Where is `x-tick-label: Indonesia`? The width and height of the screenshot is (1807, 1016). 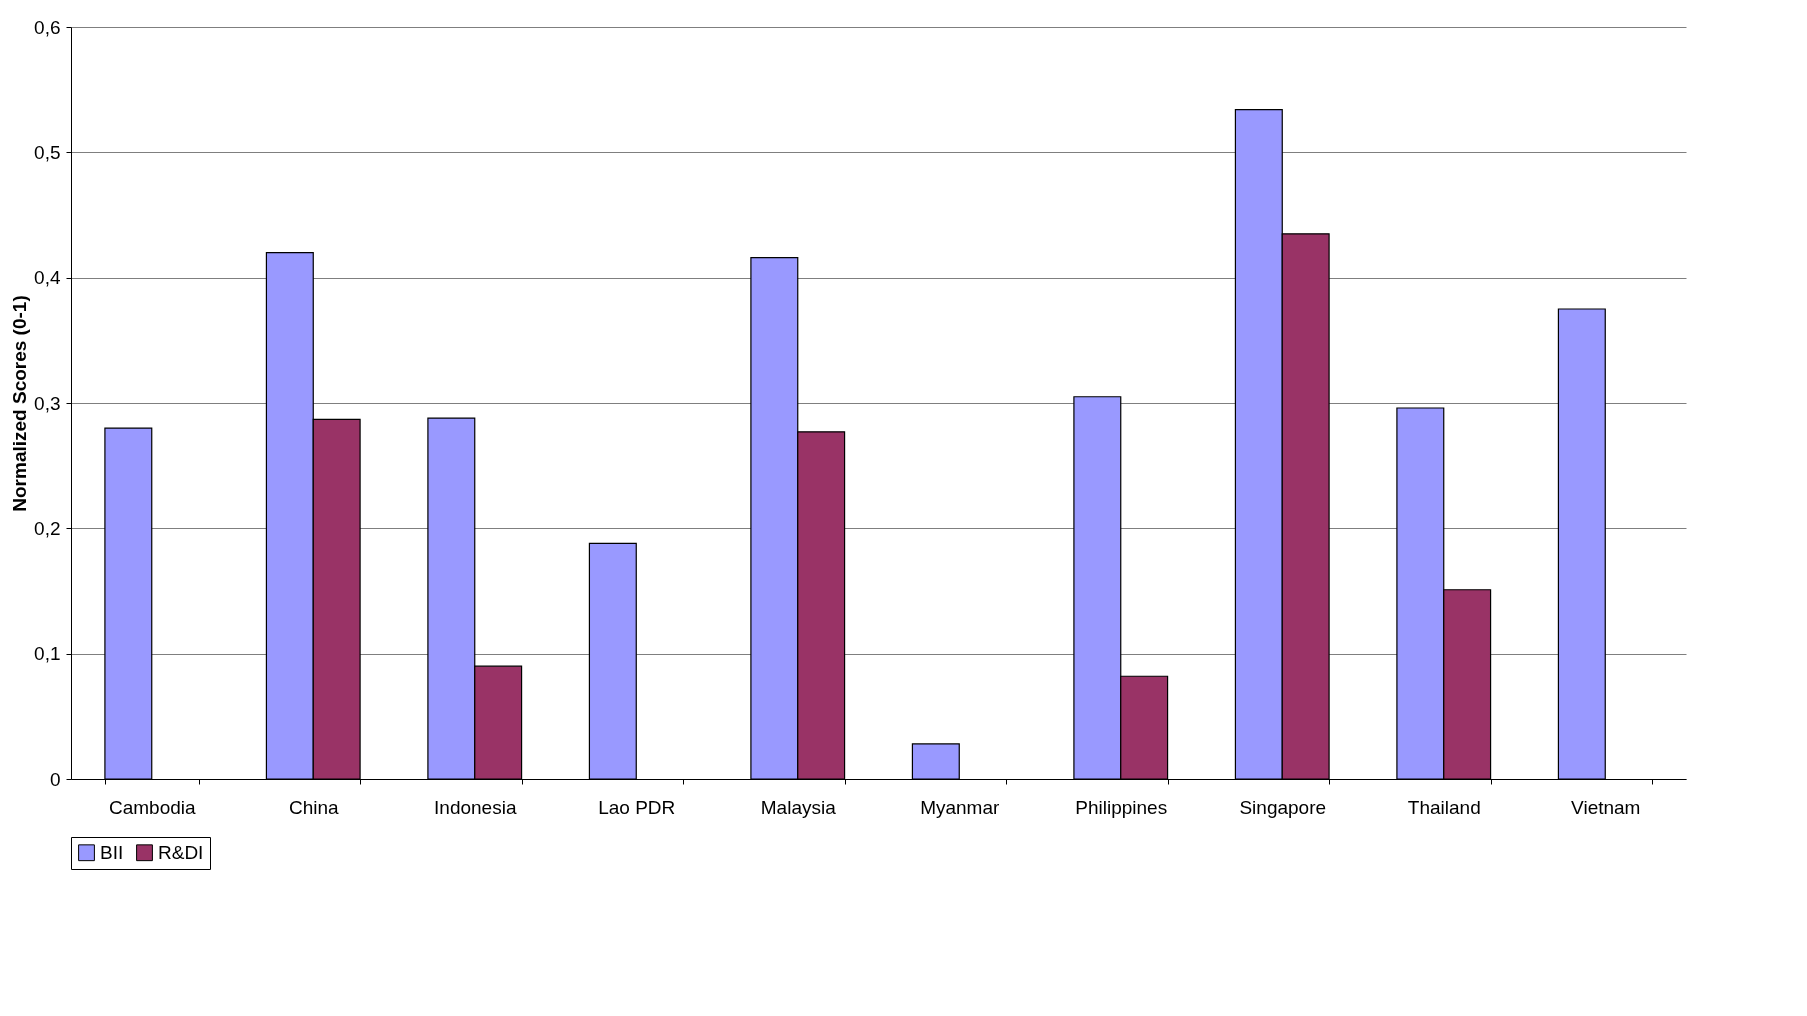 x-tick-label: Indonesia is located at coordinates (475, 807).